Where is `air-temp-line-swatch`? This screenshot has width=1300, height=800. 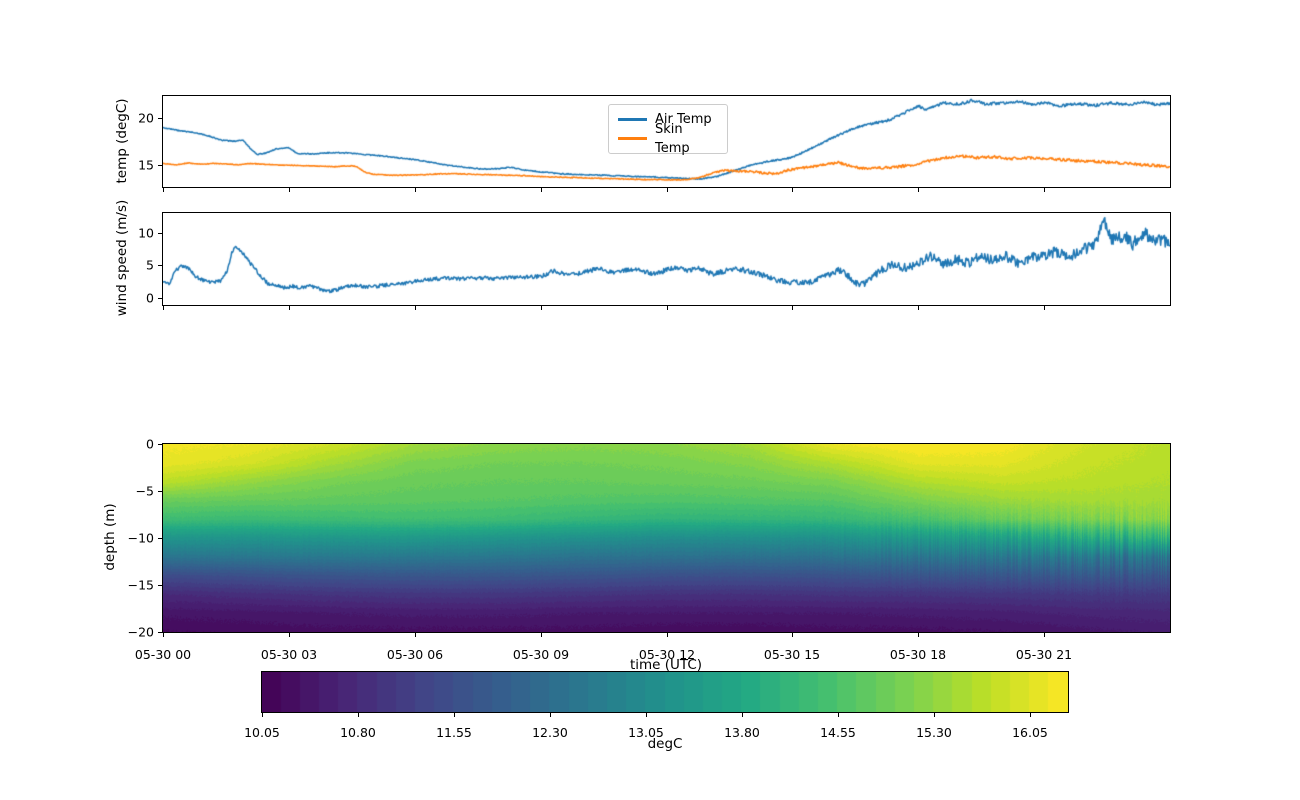
air-temp-line-swatch is located at coordinates (632, 119).